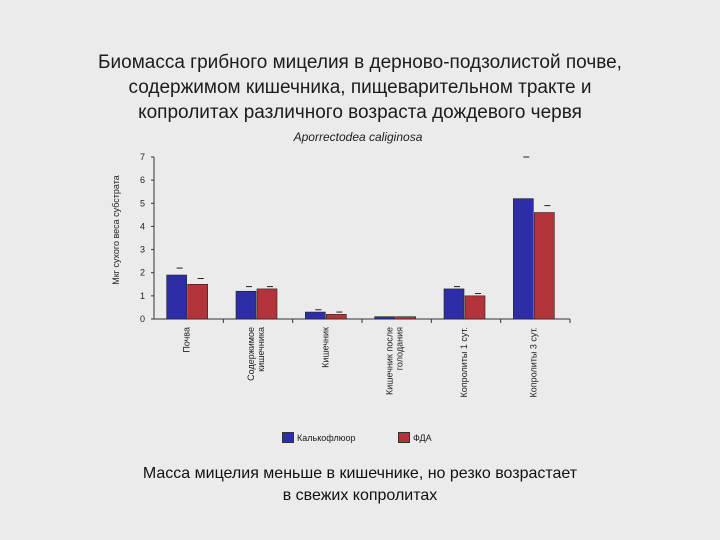 The image size is (720, 540). I want to click on x-category-label-5: Копролиты 3 сут., so click(533, 362).